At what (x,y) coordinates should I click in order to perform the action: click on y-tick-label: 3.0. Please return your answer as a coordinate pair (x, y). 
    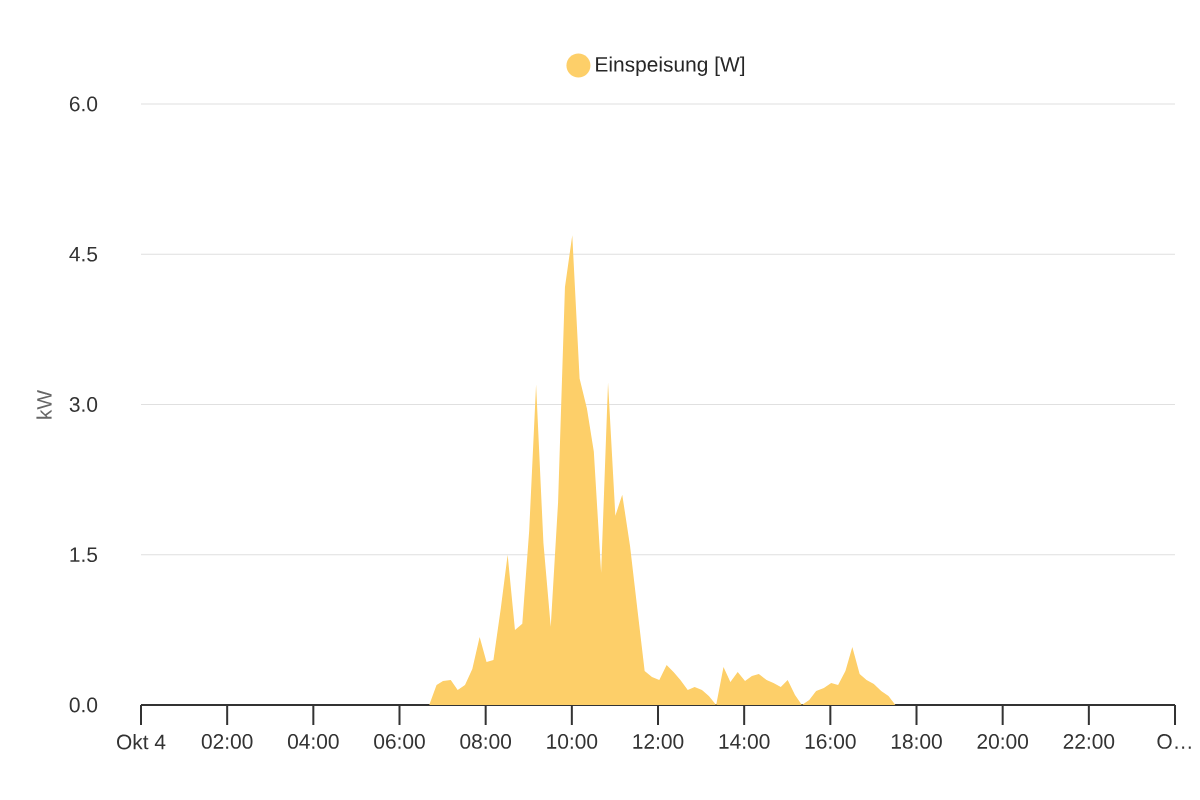
    Looking at the image, I should click on (83, 404).